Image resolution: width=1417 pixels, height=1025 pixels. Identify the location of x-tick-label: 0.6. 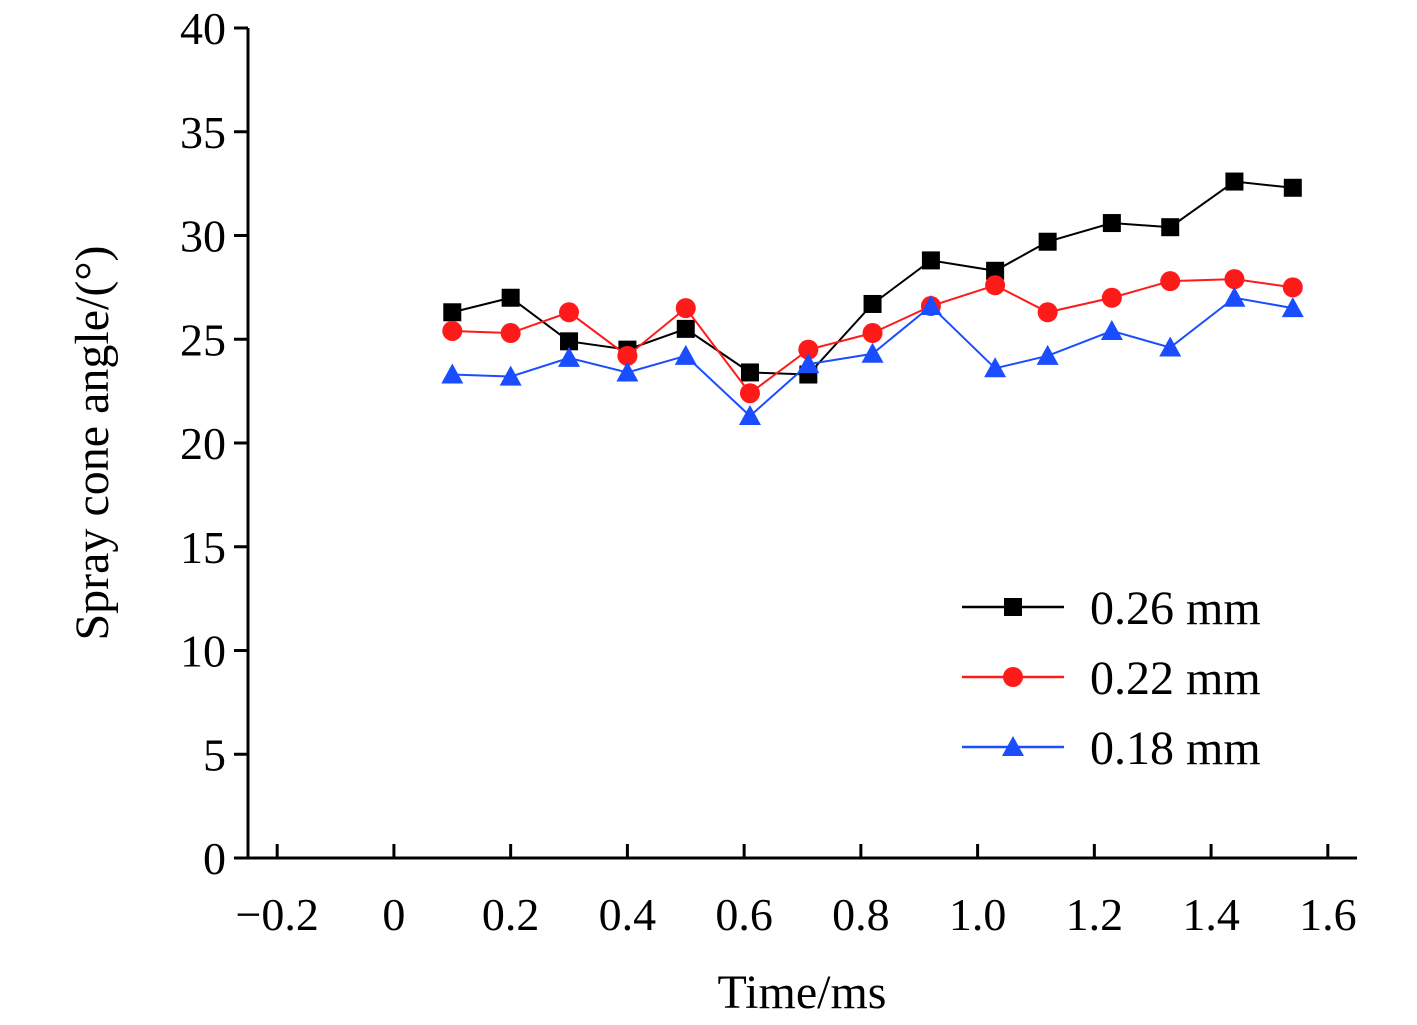
(744, 914).